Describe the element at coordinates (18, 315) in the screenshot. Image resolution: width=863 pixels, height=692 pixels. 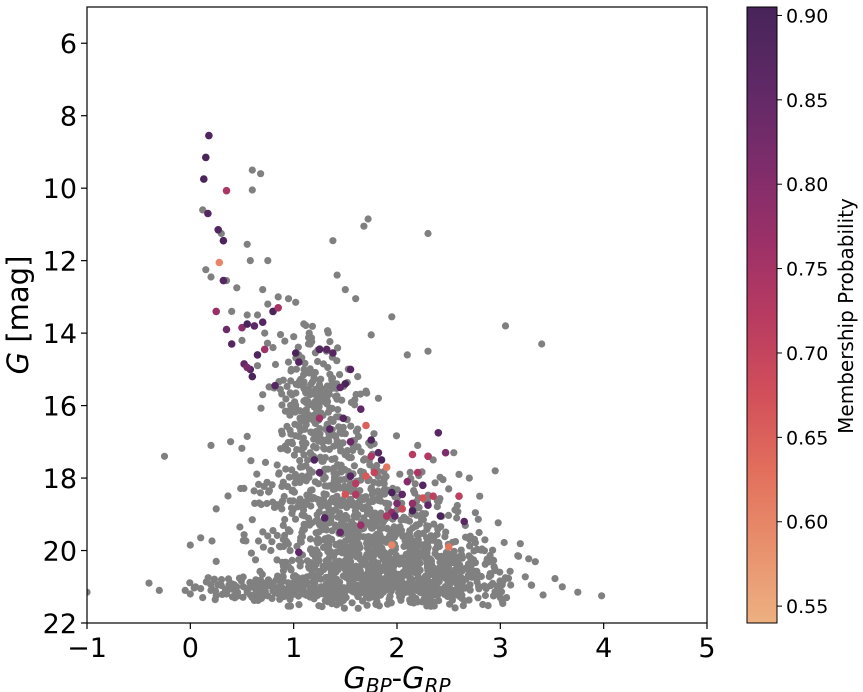
I see `y-axis-label: G [mag]` at that location.